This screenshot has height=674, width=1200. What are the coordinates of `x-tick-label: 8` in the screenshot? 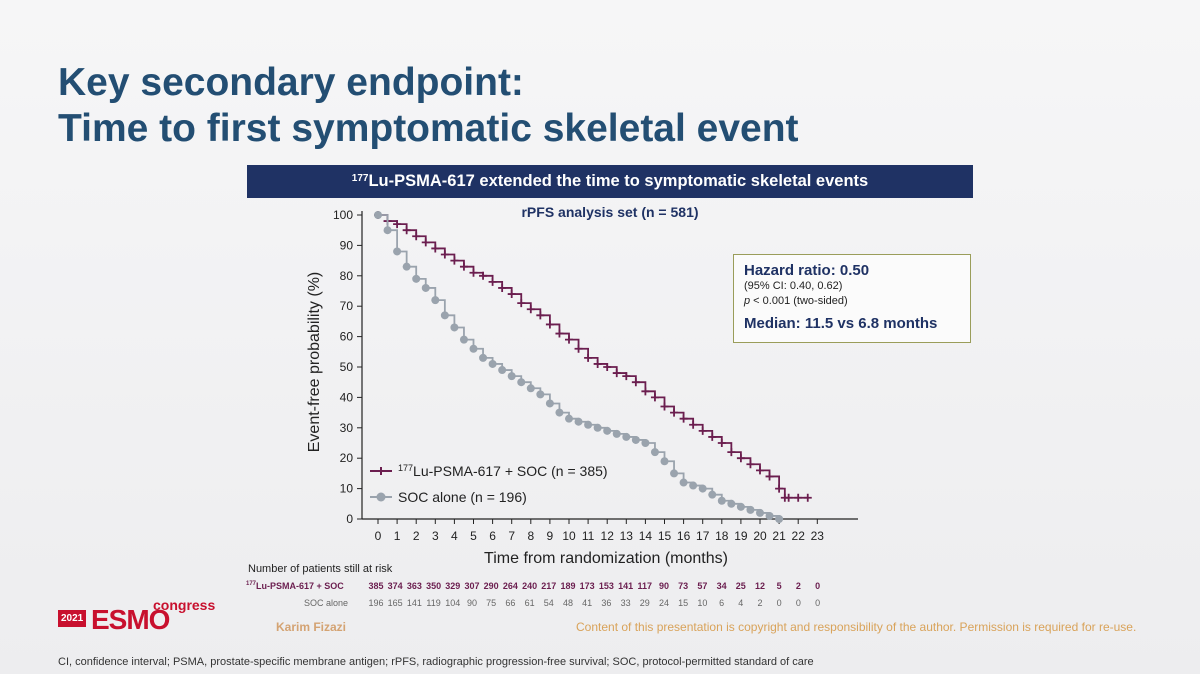 It's located at (530, 536).